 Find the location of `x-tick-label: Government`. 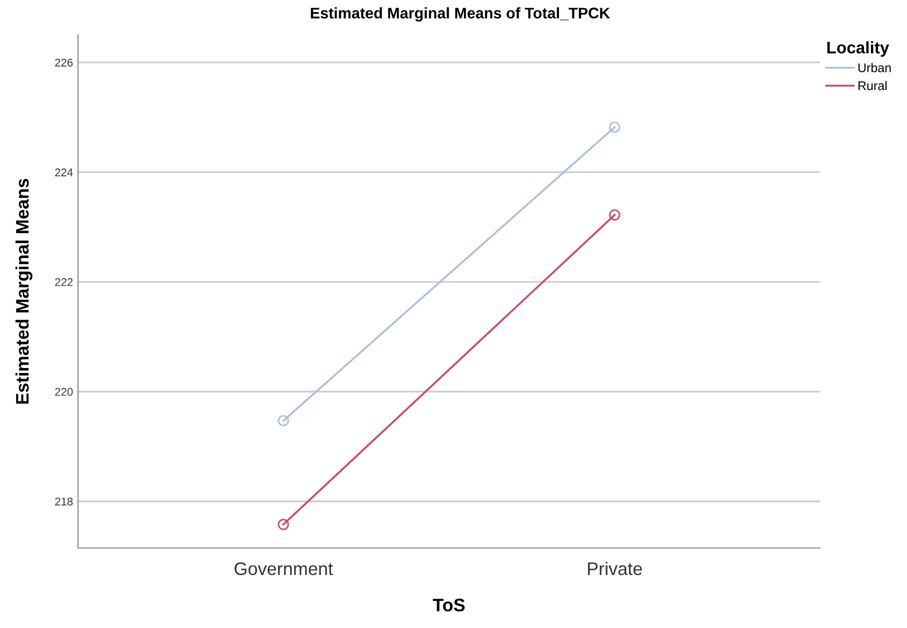

x-tick-label: Government is located at coordinates (283, 569).